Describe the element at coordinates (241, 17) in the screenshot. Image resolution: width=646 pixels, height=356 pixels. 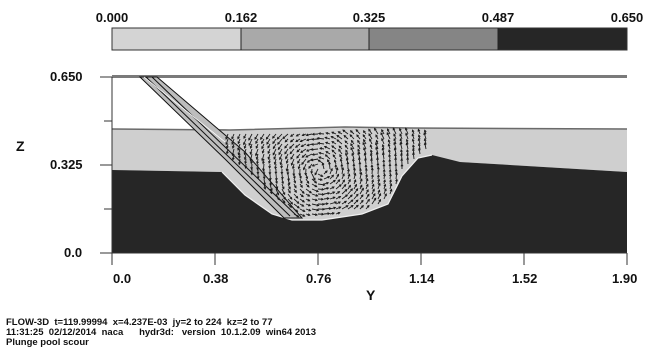
I see `legend-tick-label: 0.162` at that location.